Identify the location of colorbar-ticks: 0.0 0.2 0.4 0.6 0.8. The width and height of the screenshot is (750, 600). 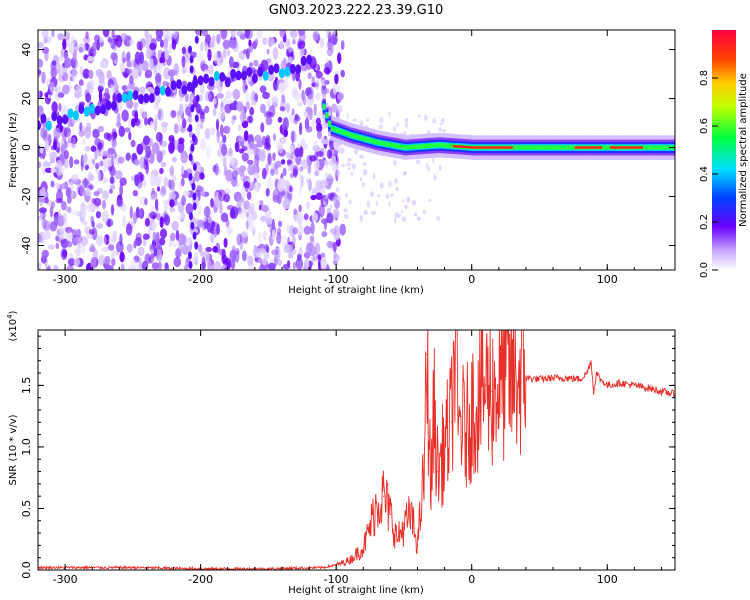
(708, 174).